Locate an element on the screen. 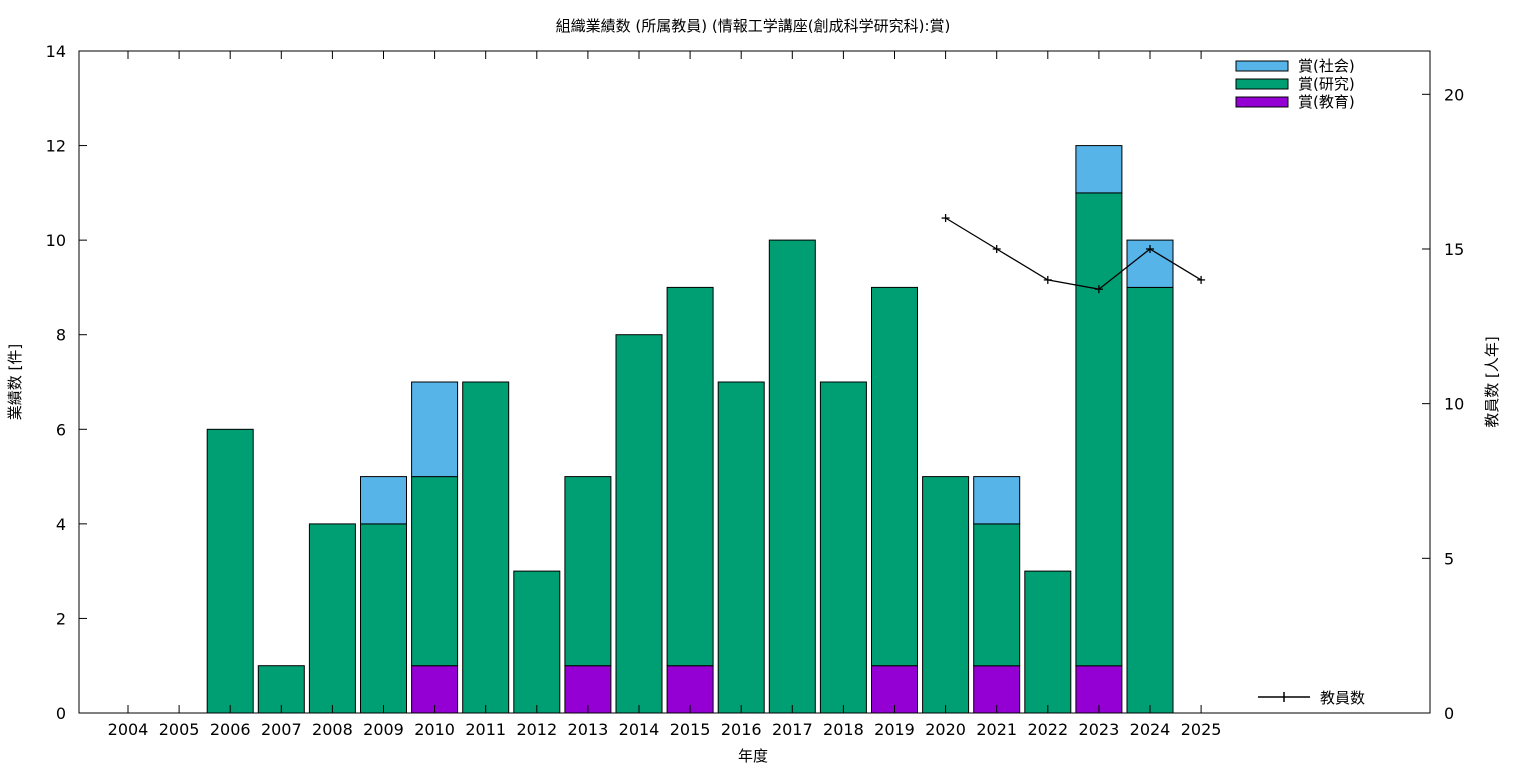 Image resolution: width=1536 pixels, height=768 pixels. x-tick-label-2005: 2005 is located at coordinates (179, 729).